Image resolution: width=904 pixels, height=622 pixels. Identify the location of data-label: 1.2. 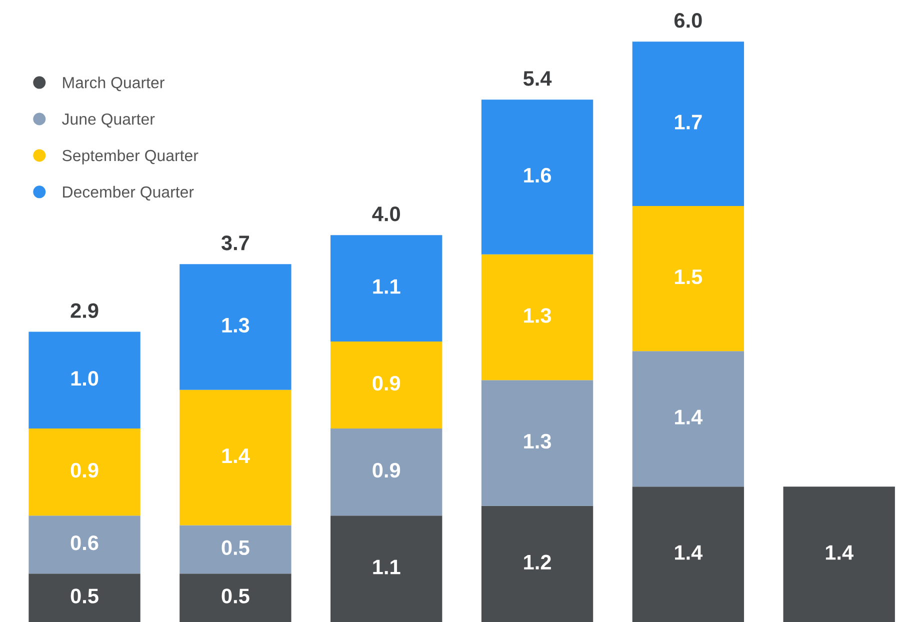
(537, 562).